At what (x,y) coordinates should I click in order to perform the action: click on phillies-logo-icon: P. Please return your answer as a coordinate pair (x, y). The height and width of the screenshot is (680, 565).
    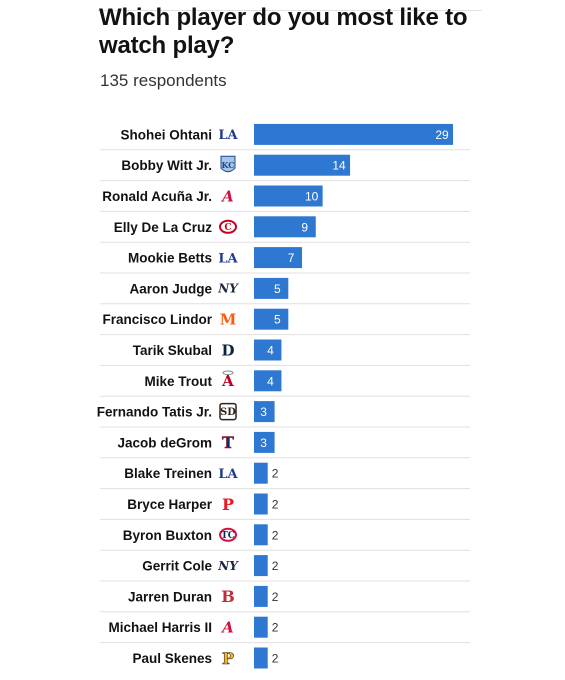
    Looking at the image, I should click on (228, 504).